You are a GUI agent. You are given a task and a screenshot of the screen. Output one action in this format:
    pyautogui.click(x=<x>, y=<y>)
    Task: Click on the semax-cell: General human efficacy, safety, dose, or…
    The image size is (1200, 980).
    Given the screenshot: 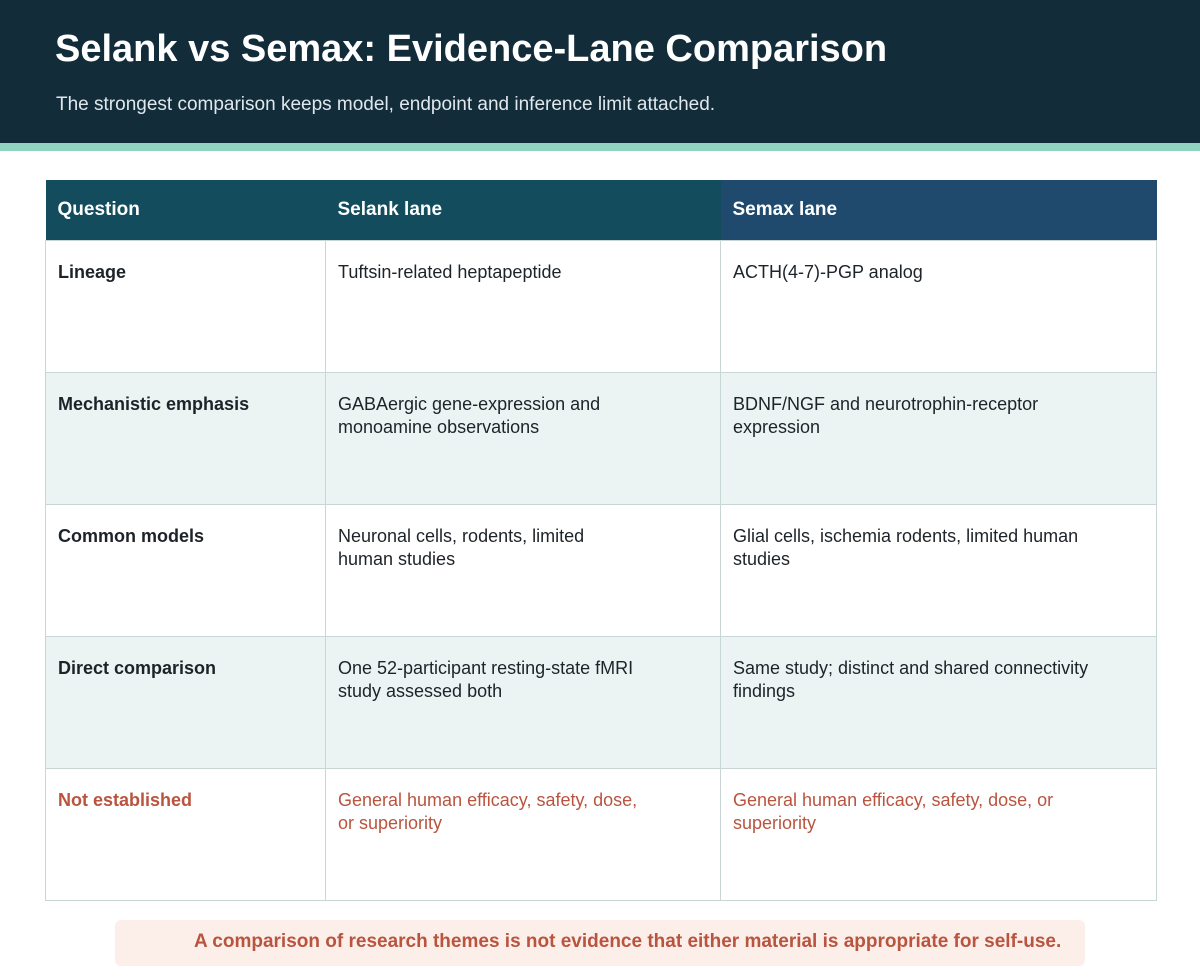 What is the action you would take?
    pyautogui.click(x=938, y=834)
    